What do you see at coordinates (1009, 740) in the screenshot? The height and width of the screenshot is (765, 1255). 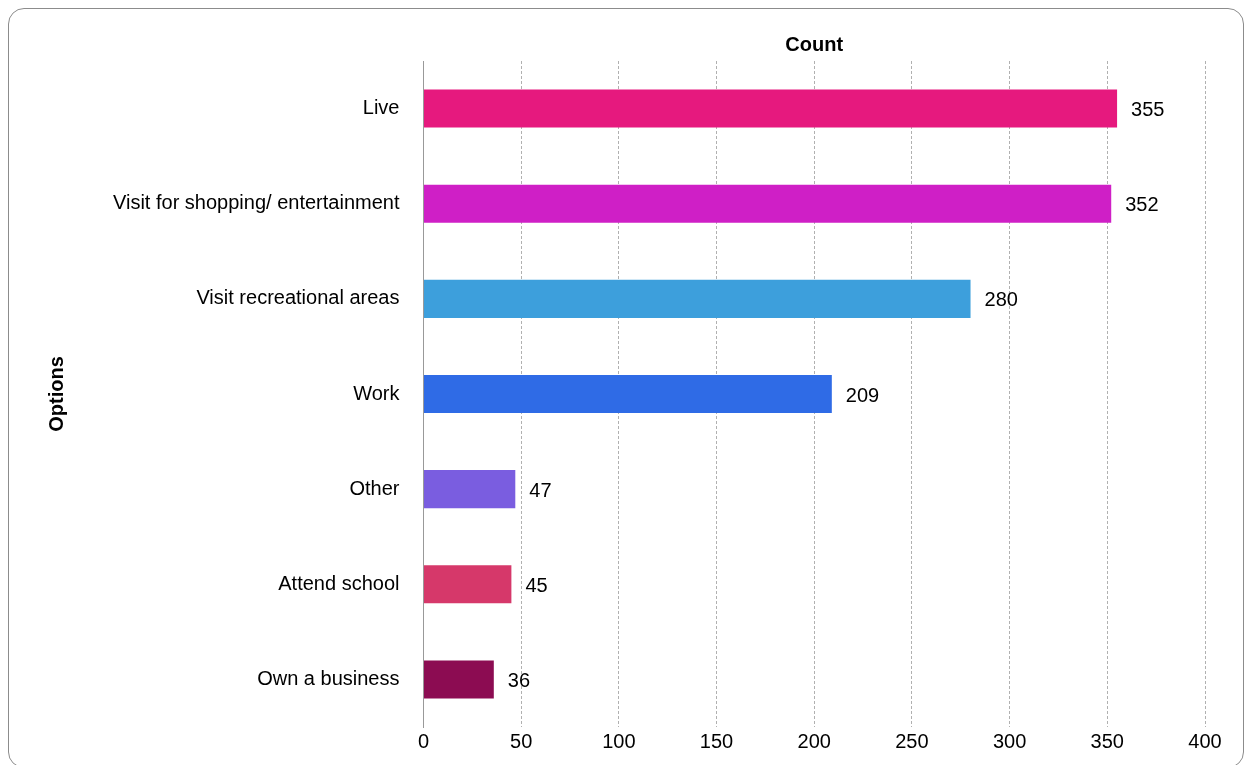 I see `x-tick-label: 300` at bounding box center [1009, 740].